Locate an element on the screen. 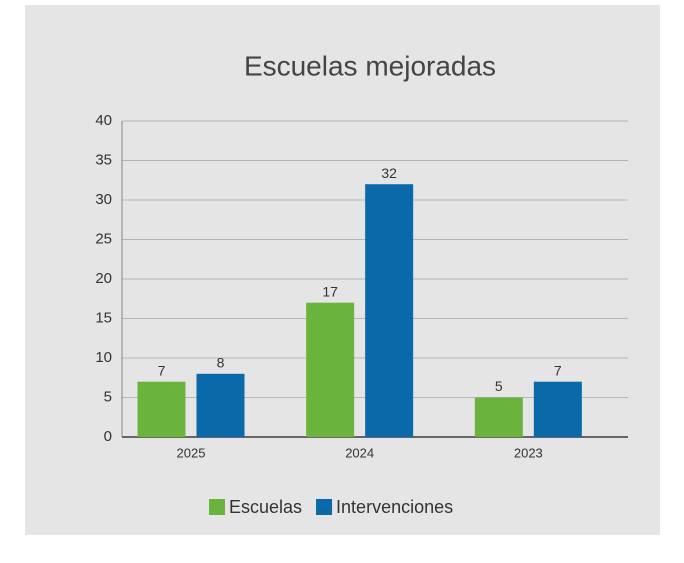 The height and width of the screenshot is (563, 684). x-tick-label: 2023 is located at coordinates (528, 452).